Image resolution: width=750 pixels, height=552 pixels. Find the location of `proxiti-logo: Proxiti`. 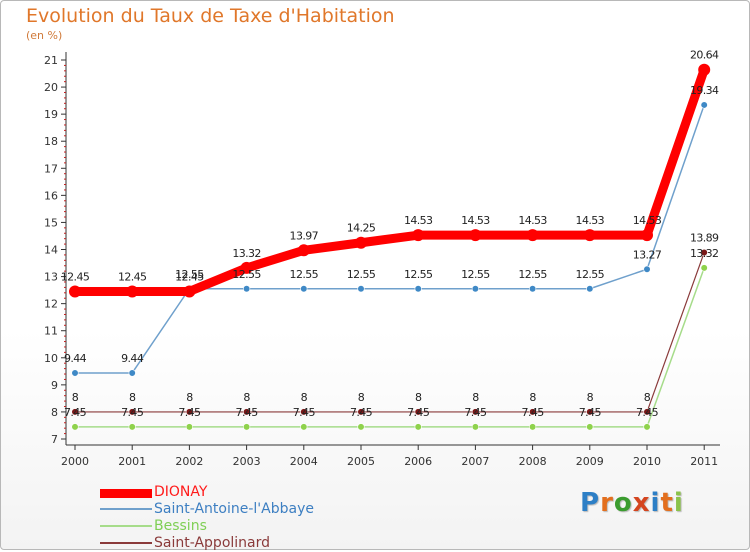

proxiti-logo: Proxiti is located at coordinates (632, 503).